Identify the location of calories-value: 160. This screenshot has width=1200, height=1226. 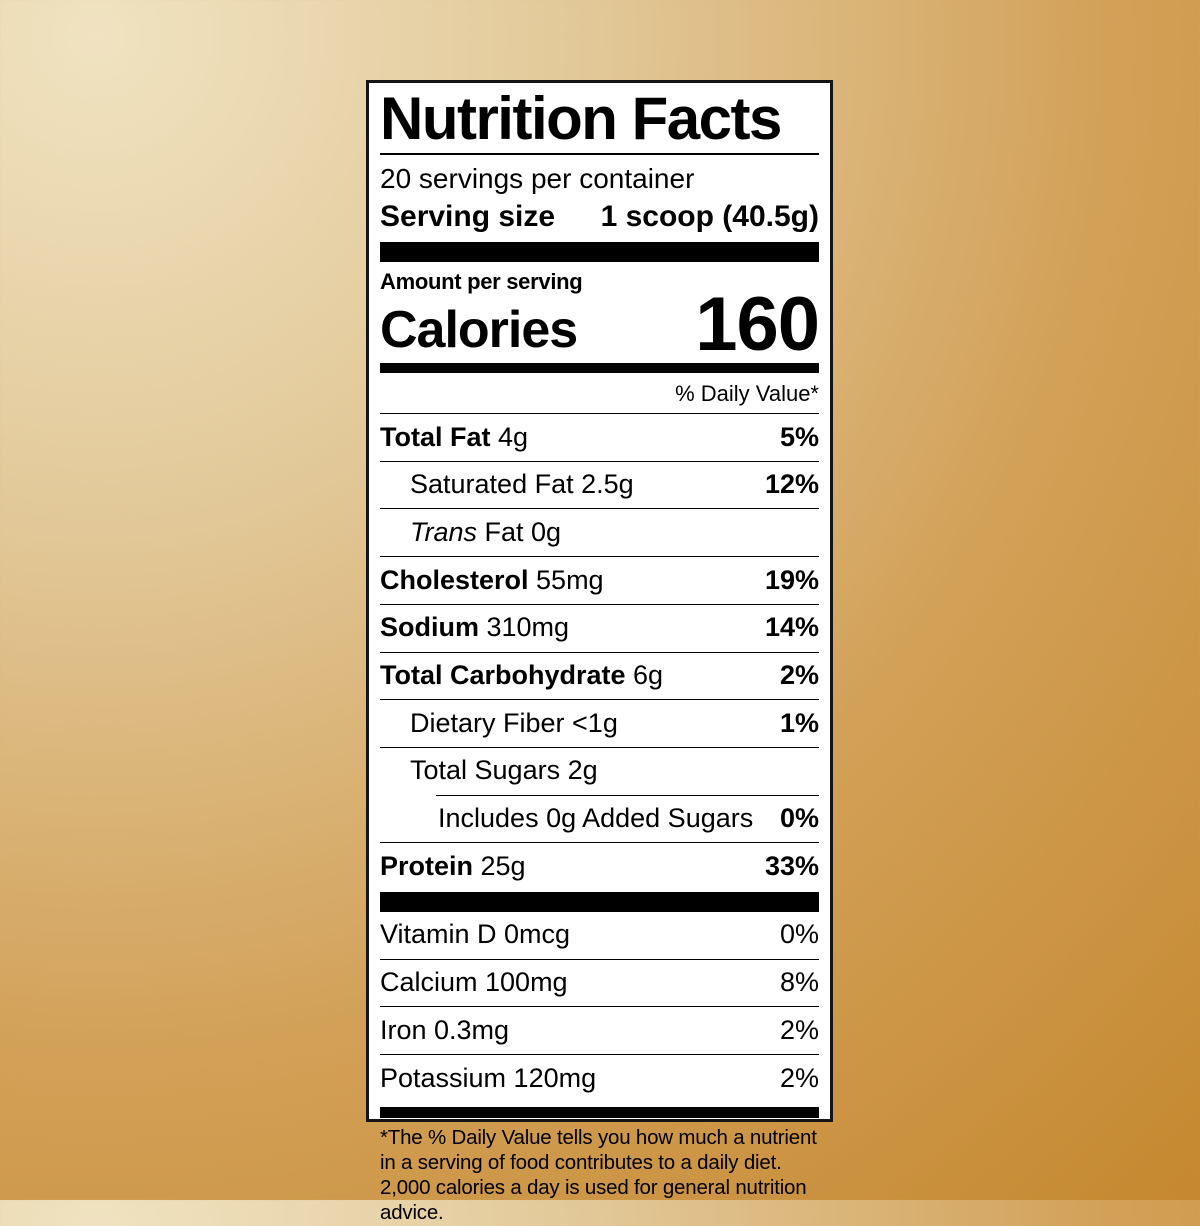
(757, 324).